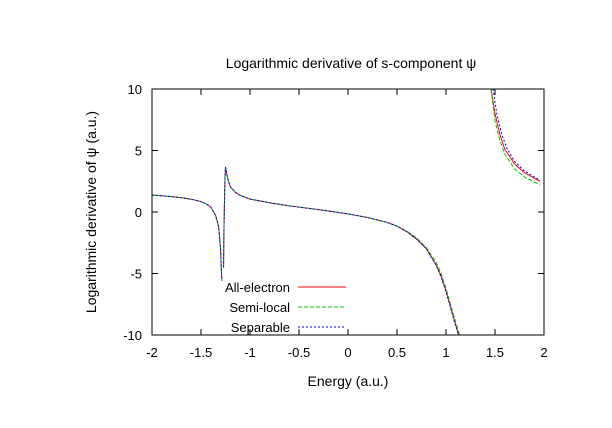 This screenshot has height=428, width=612. What do you see at coordinates (495, 352) in the screenshot?
I see `x-tick-label: 1.5` at bounding box center [495, 352].